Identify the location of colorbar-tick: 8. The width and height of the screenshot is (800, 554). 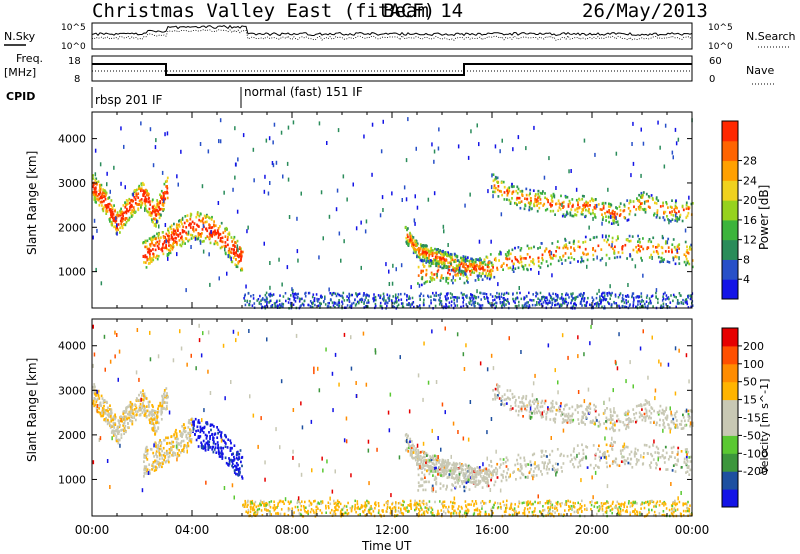
(746, 259).